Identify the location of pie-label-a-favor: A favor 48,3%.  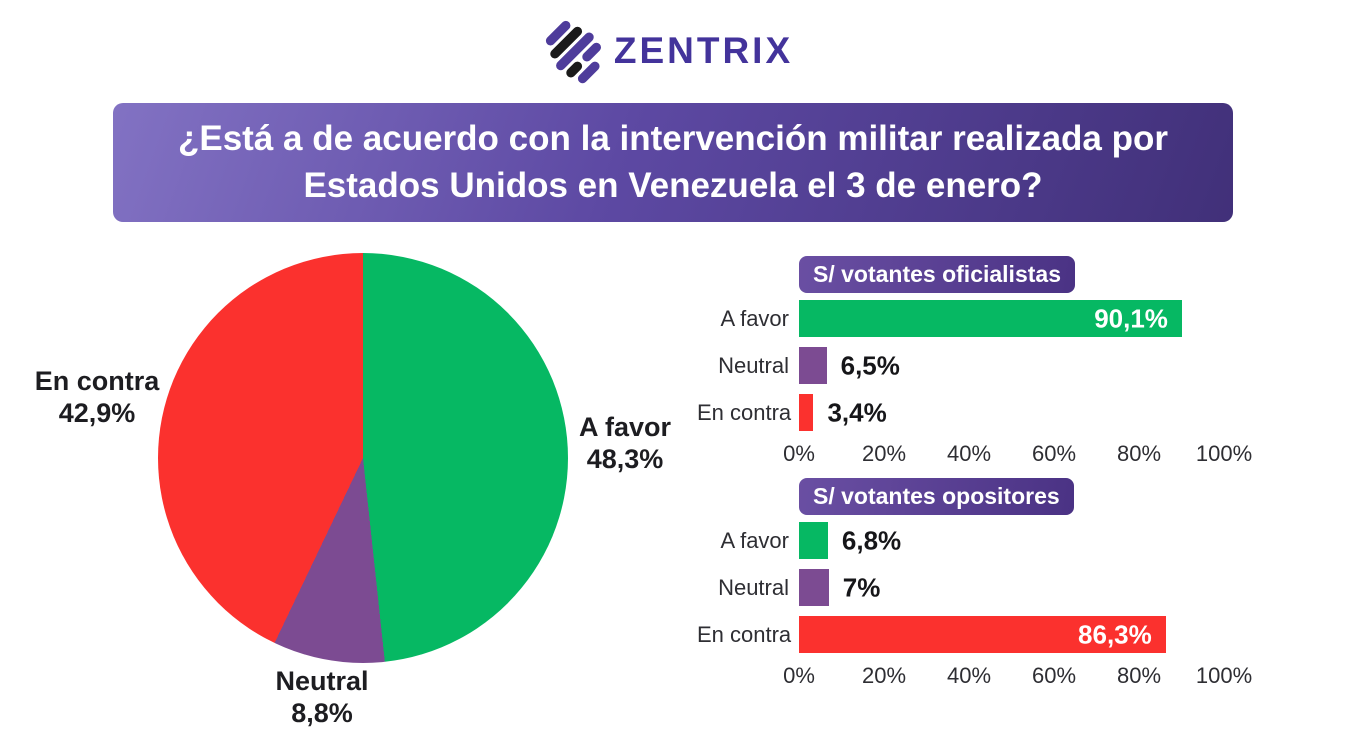
(625, 444).